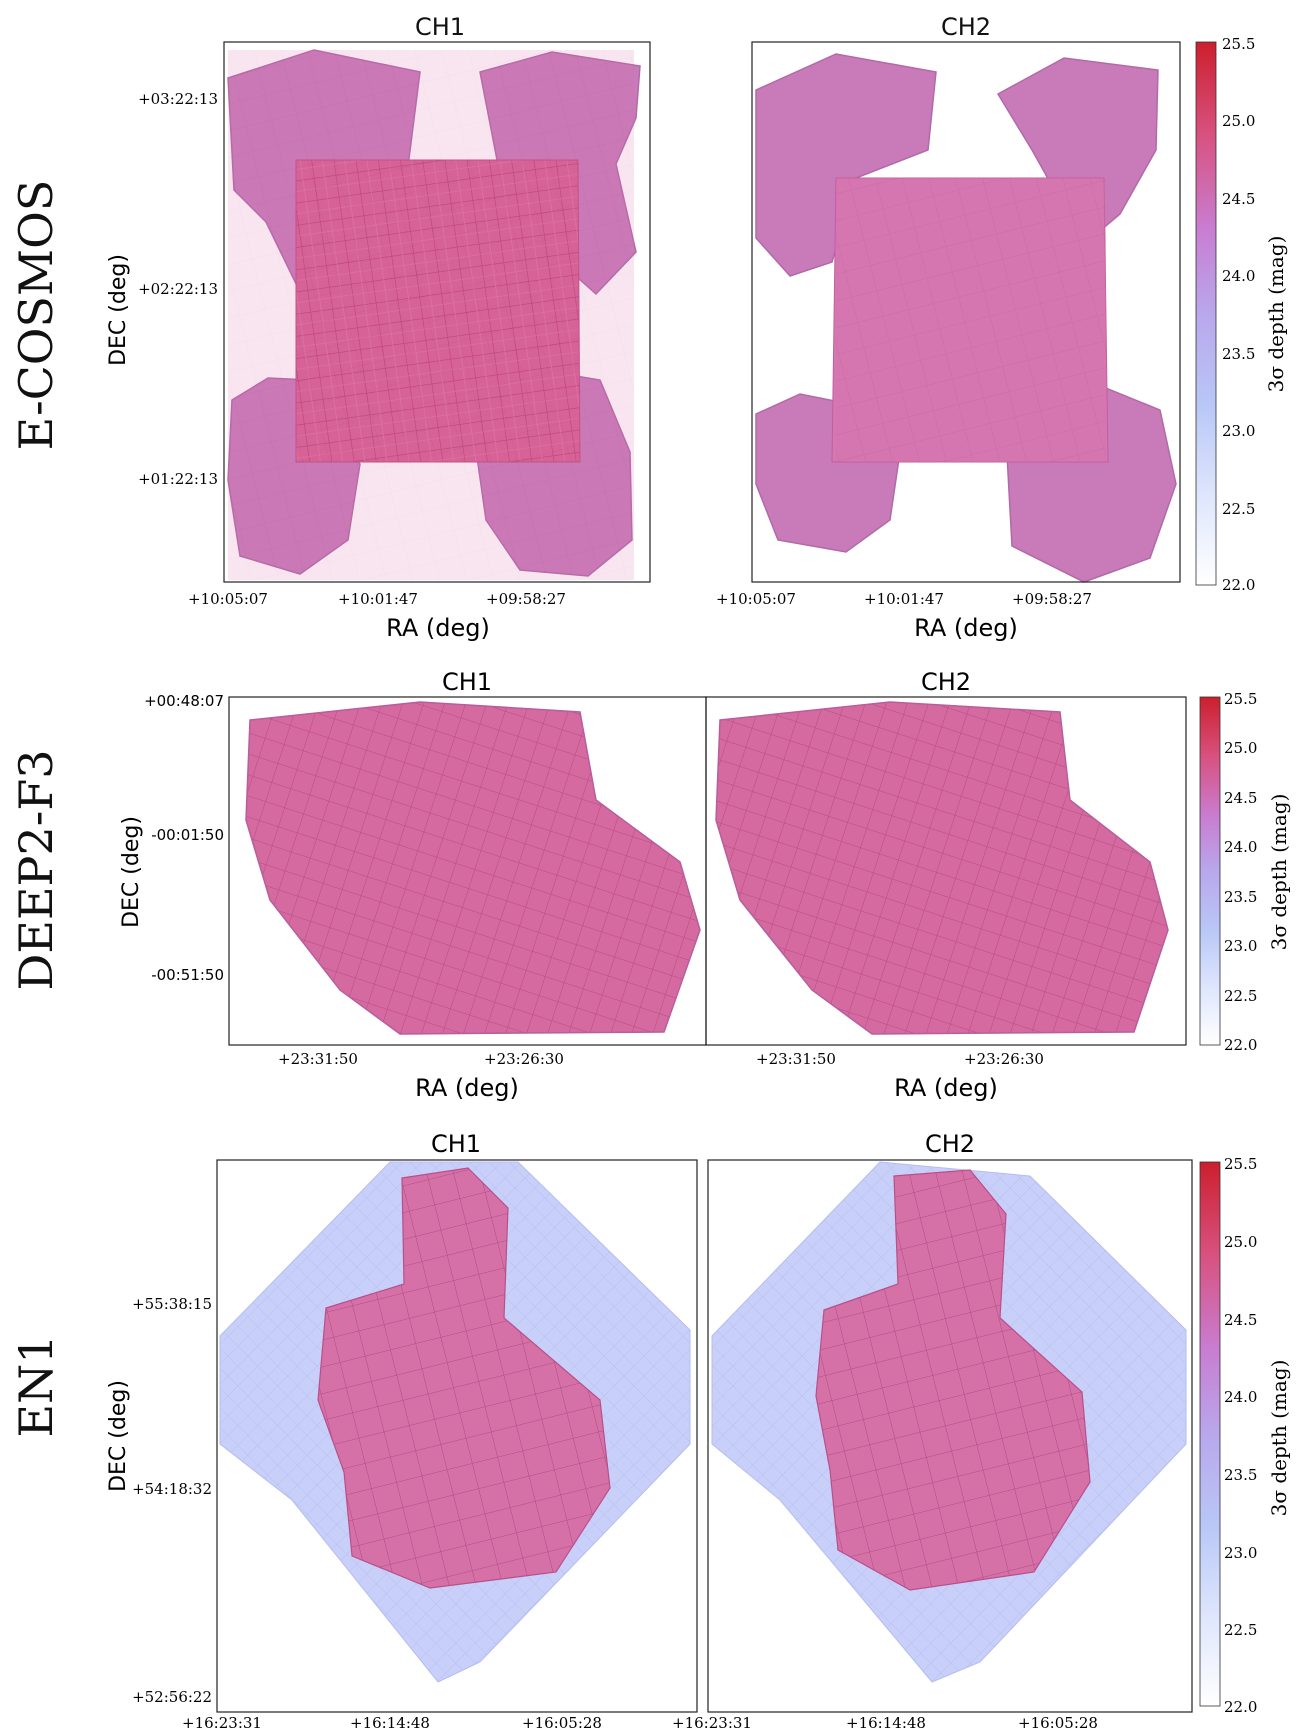  Describe the element at coordinates (178, 99) in the screenshot. I see `ytick-label: +03:22:13` at that location.